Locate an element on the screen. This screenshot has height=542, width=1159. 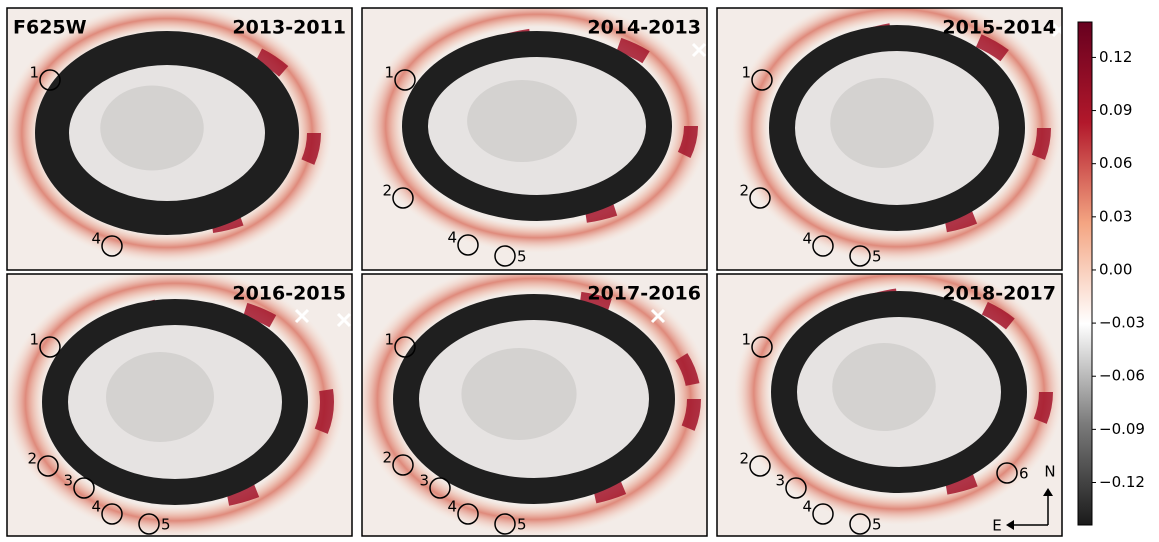
panel-title: 2015-2014 is located at coordinates (999, 28).